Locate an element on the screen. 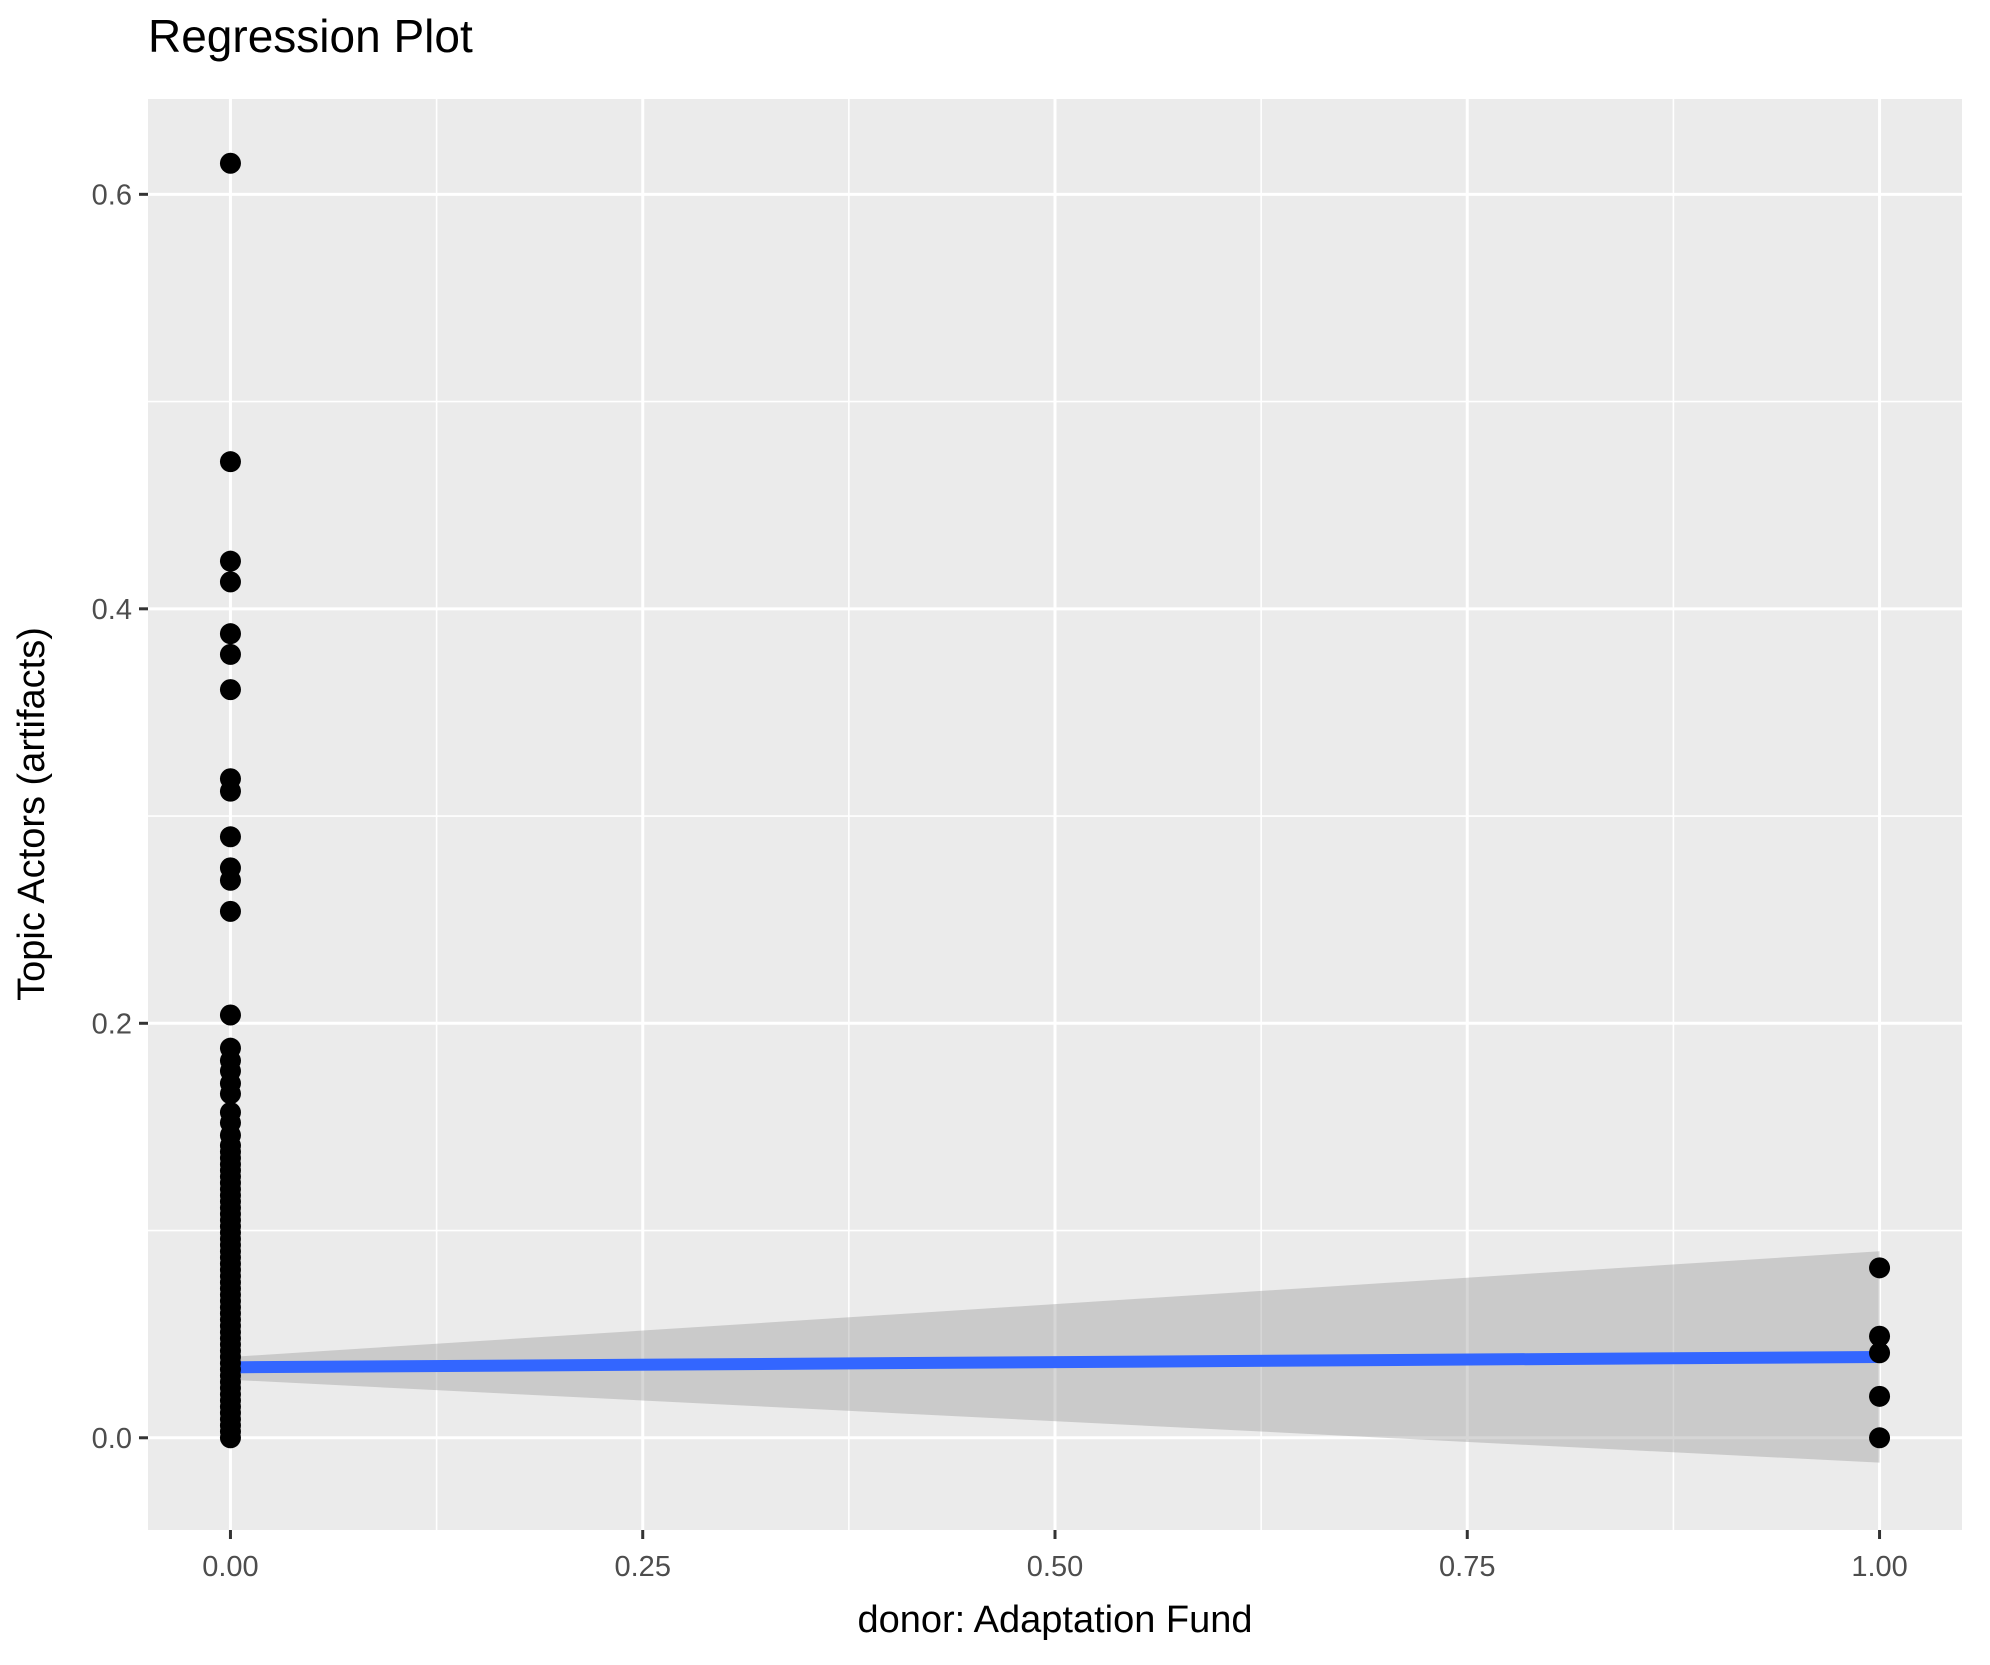 Image resolution: width=1990 pixels, height=1665 pixels. x-tick-label: 0.50 is located at coordinates (1055, 1567).